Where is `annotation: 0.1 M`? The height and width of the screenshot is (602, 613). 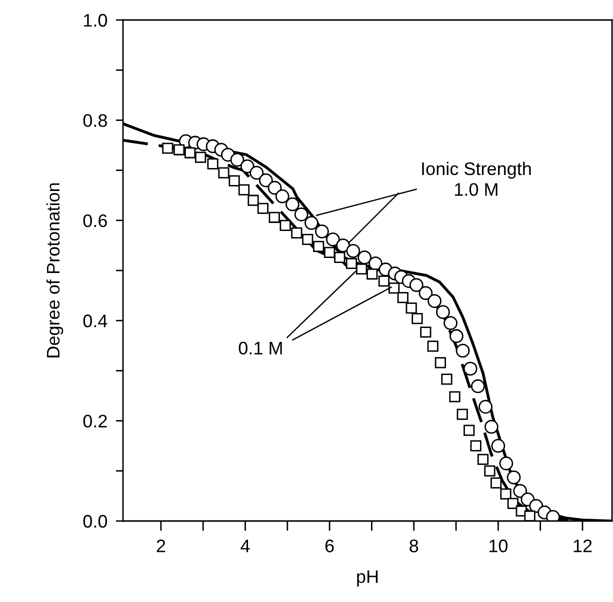 annotation: 0.1 M is located at coordinates (260, 348).